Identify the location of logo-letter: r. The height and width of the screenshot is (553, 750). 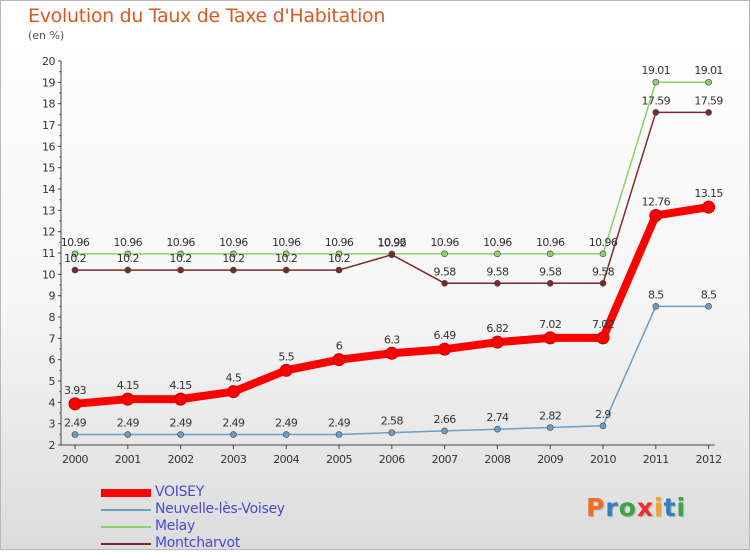
(612, 507).